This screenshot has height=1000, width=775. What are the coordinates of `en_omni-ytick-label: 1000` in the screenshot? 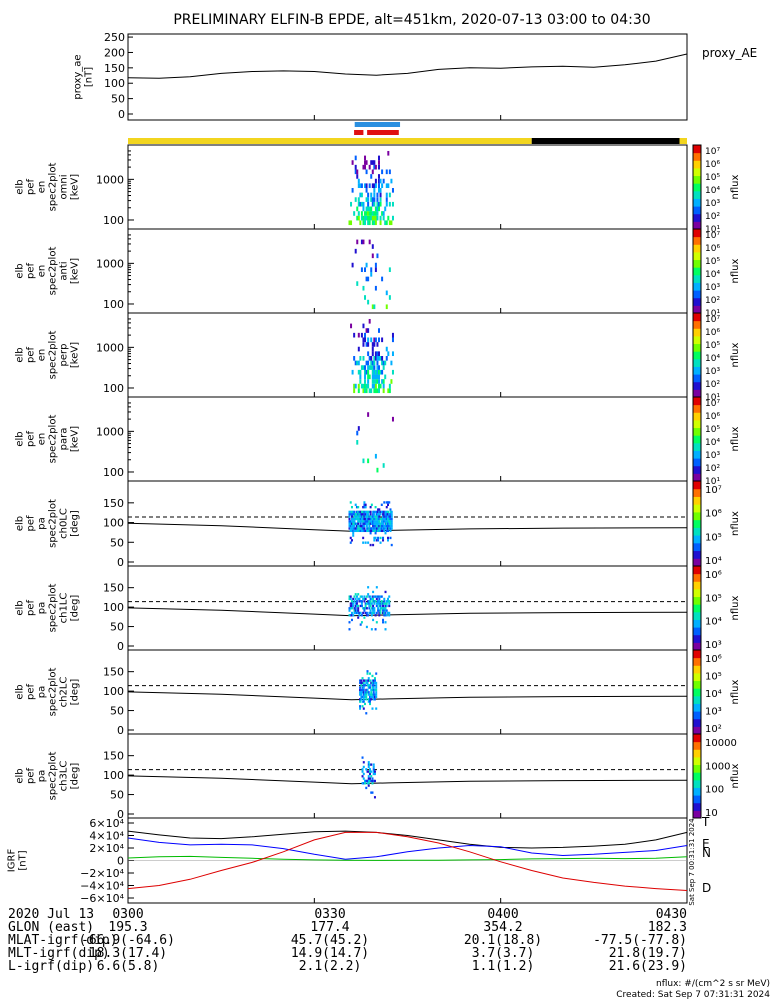 It's located at (110, 179).